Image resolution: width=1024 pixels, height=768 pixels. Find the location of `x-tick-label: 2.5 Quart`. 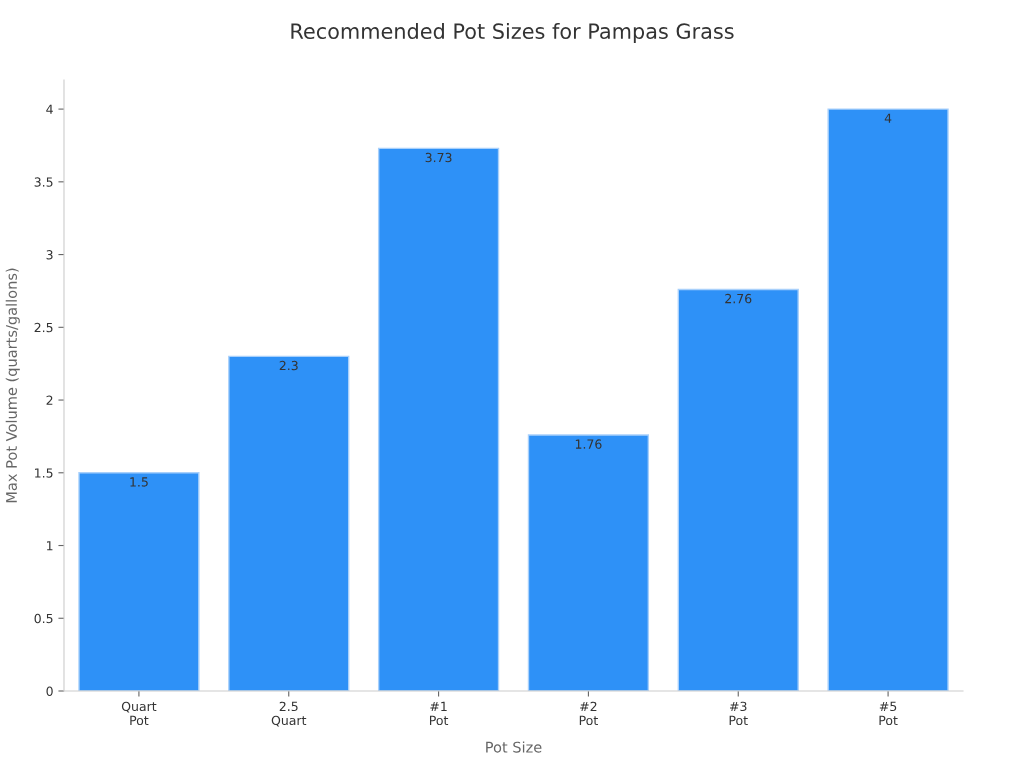

x-tick-label: 2.5 Quart is located at coordinates (289, 714).